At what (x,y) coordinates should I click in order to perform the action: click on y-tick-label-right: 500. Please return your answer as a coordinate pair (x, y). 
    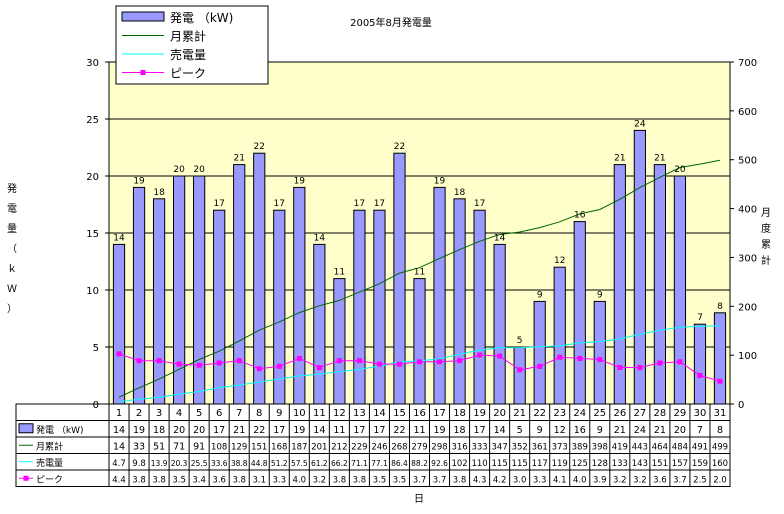
    Looking at the image, I should click on (747, 161).